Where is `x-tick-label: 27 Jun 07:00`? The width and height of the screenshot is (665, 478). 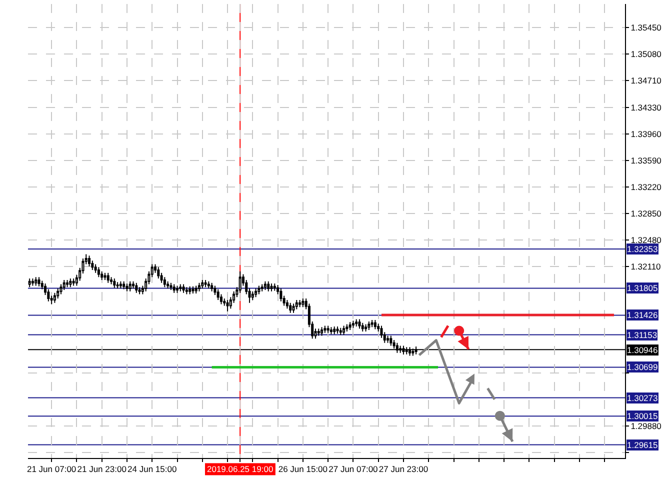 x-tick-label: 27 Jun 07:00 is located at coordinates (353, 469).